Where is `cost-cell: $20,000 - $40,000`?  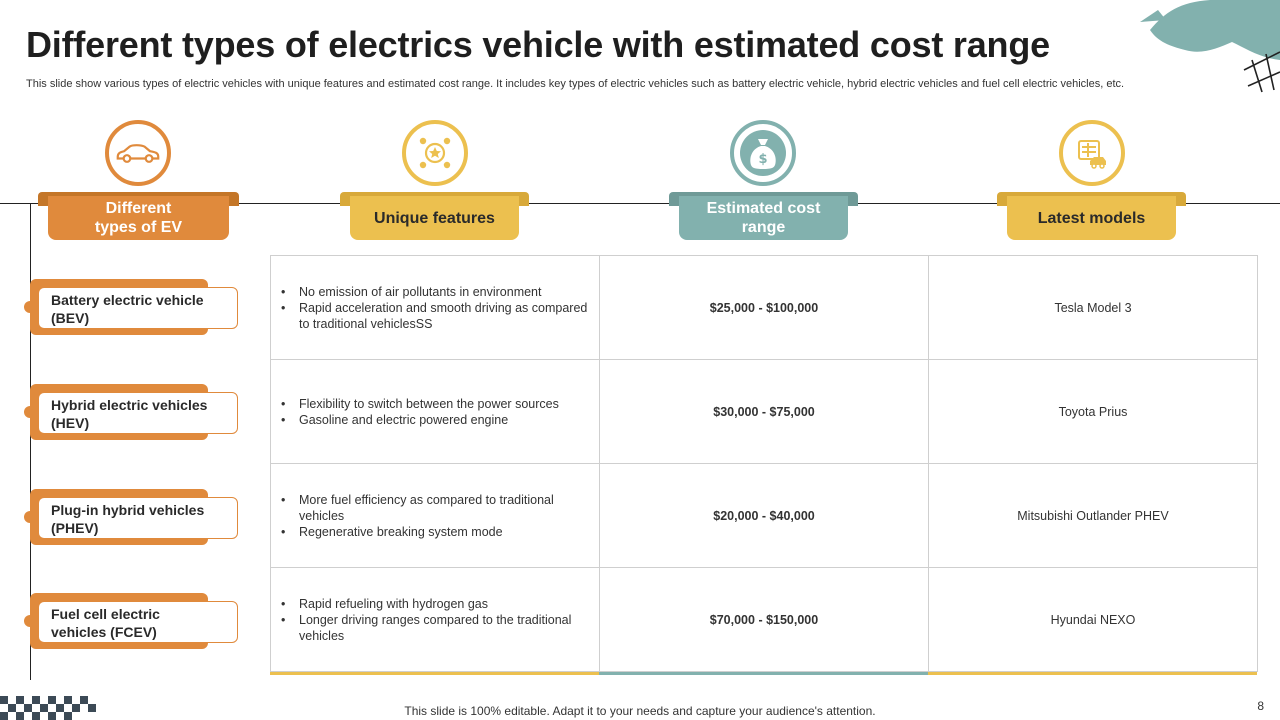
cost-cell: $20,000 - $40,000 is located at coordinates (764, 515).